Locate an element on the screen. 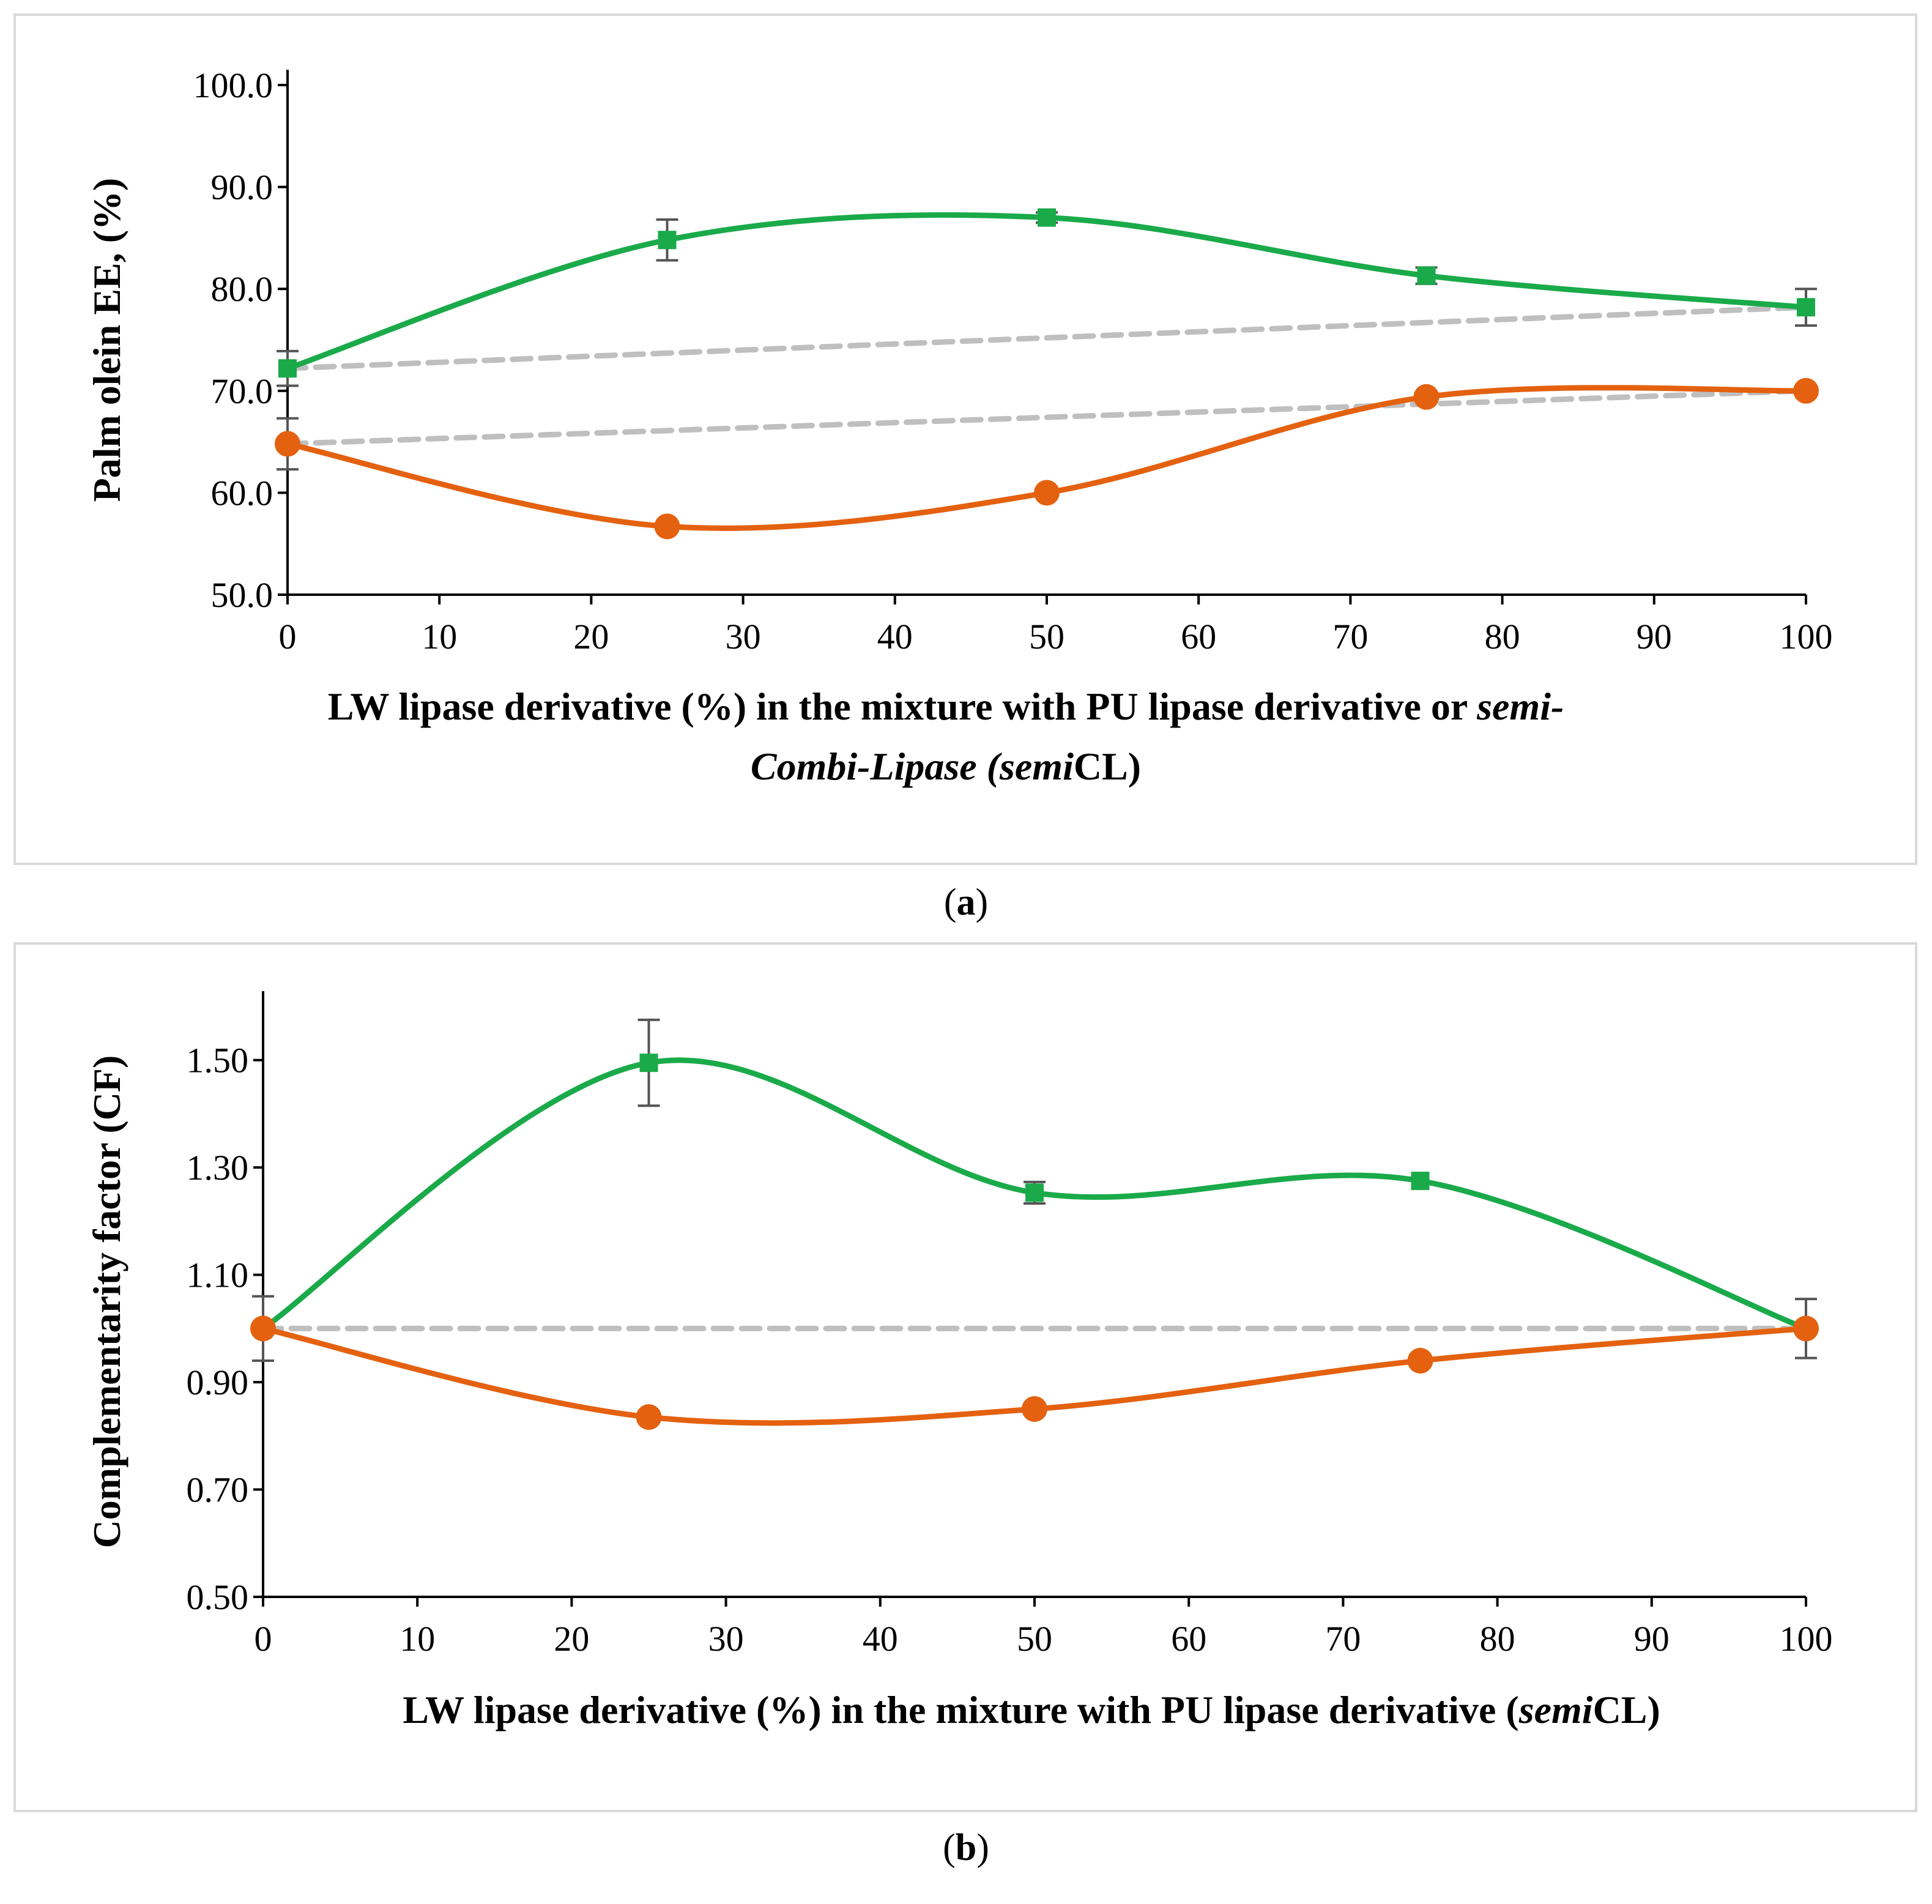 The image size is (1932, 1904). y-tick-label: 0.50 is located at coordinates (218, 1597).